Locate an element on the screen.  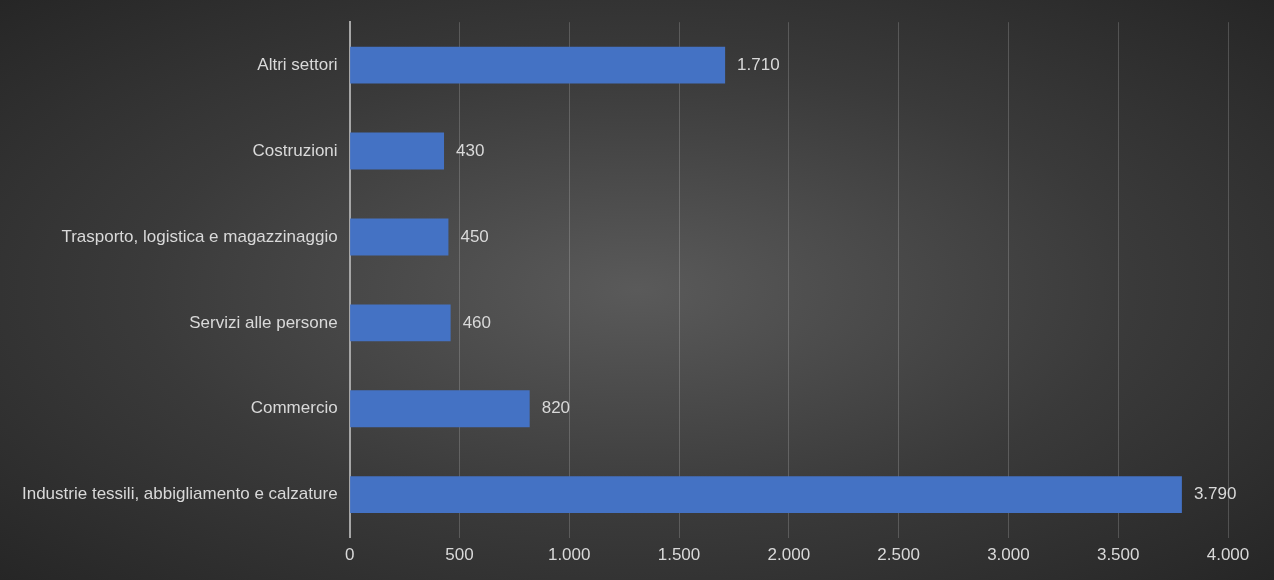
data-label: 460 is located at coordinates (476, 322).